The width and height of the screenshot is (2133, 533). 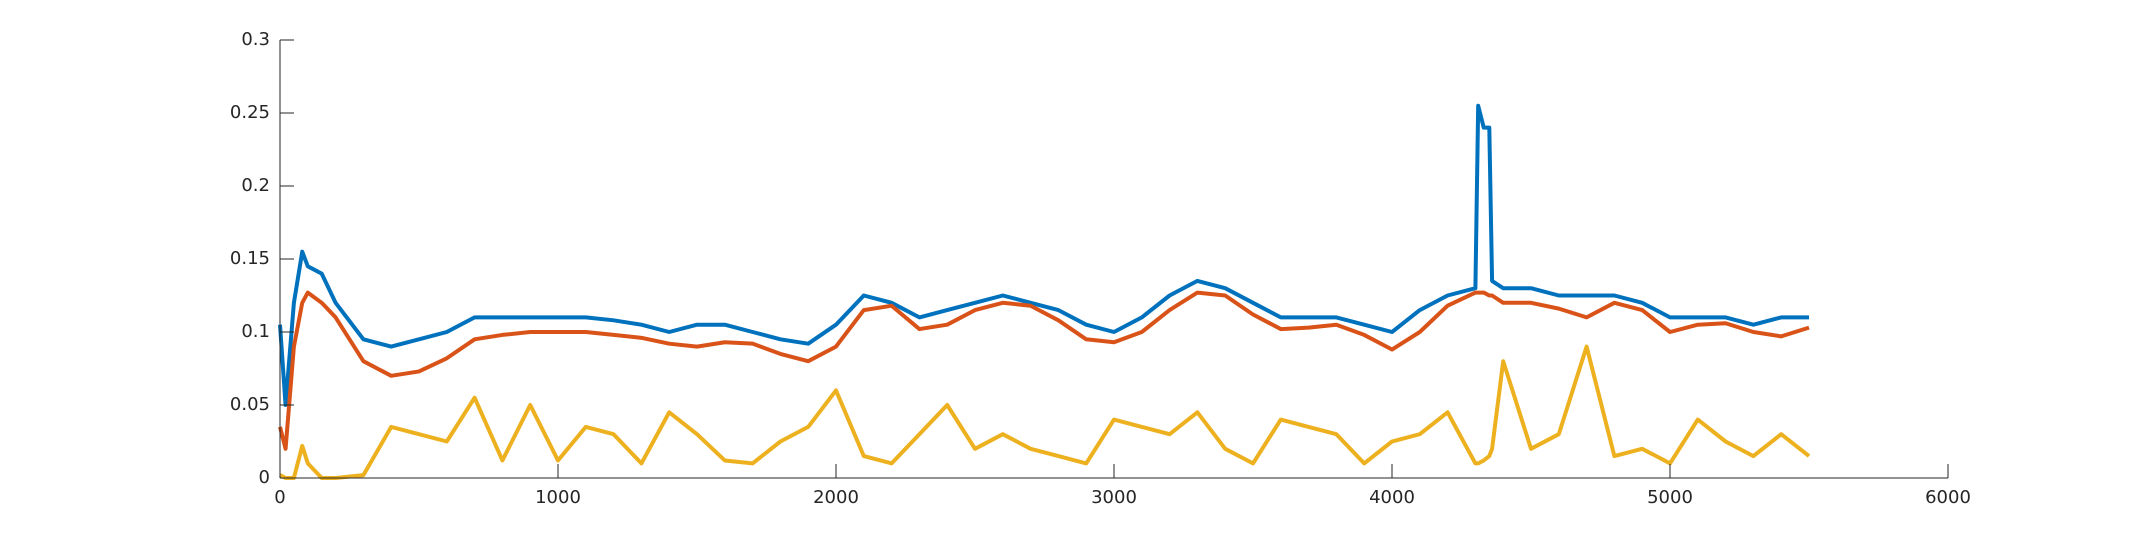 I want to click on y-tick-label: 0.05, so click(x=250, y=404).